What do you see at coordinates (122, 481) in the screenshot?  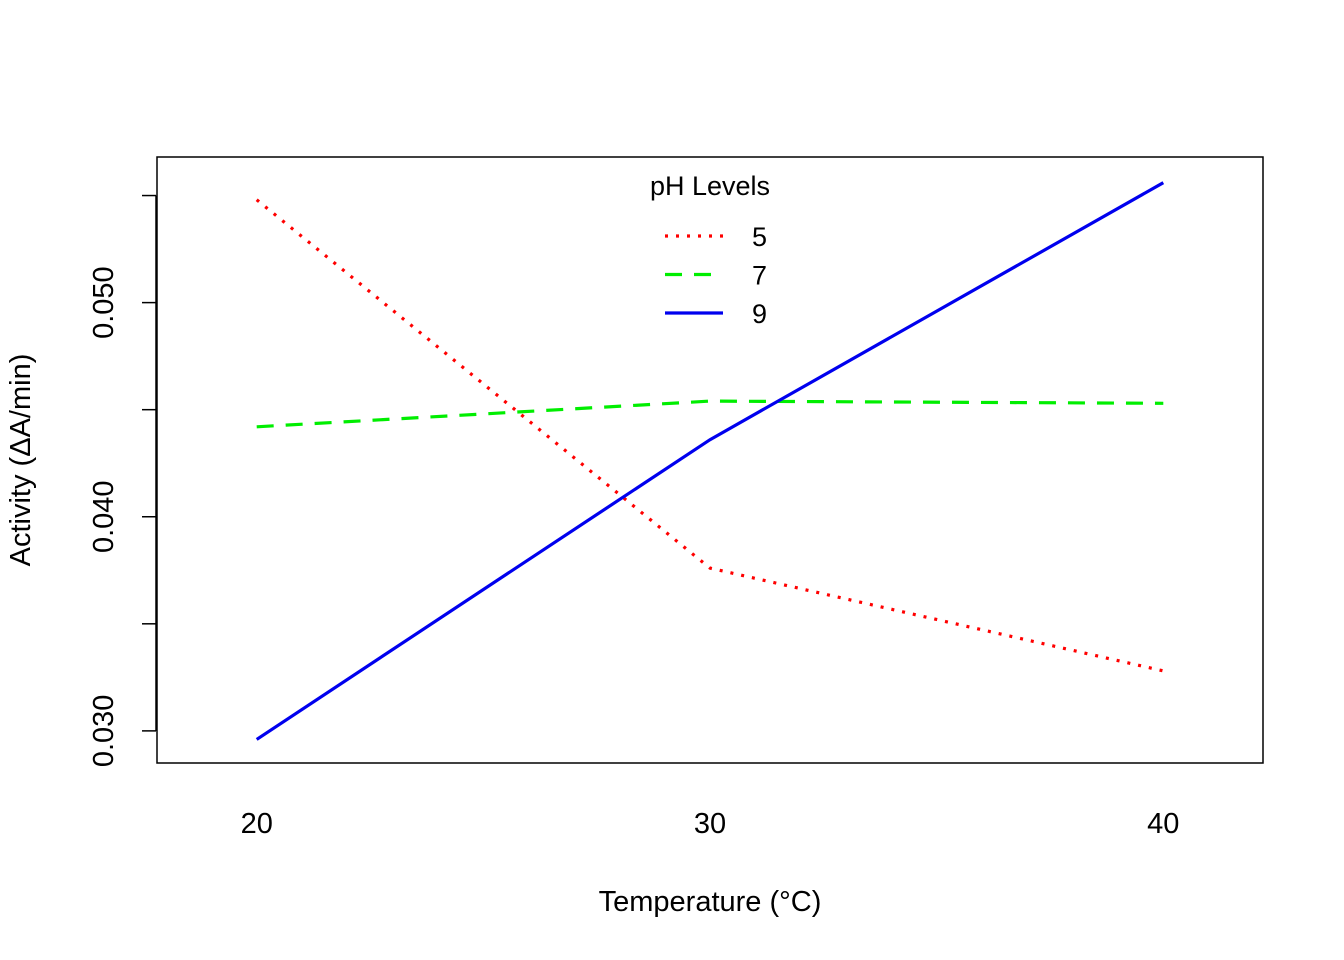 I see `y-axis: 0.030 0.040 0.050` at bounding box center [122, 481].